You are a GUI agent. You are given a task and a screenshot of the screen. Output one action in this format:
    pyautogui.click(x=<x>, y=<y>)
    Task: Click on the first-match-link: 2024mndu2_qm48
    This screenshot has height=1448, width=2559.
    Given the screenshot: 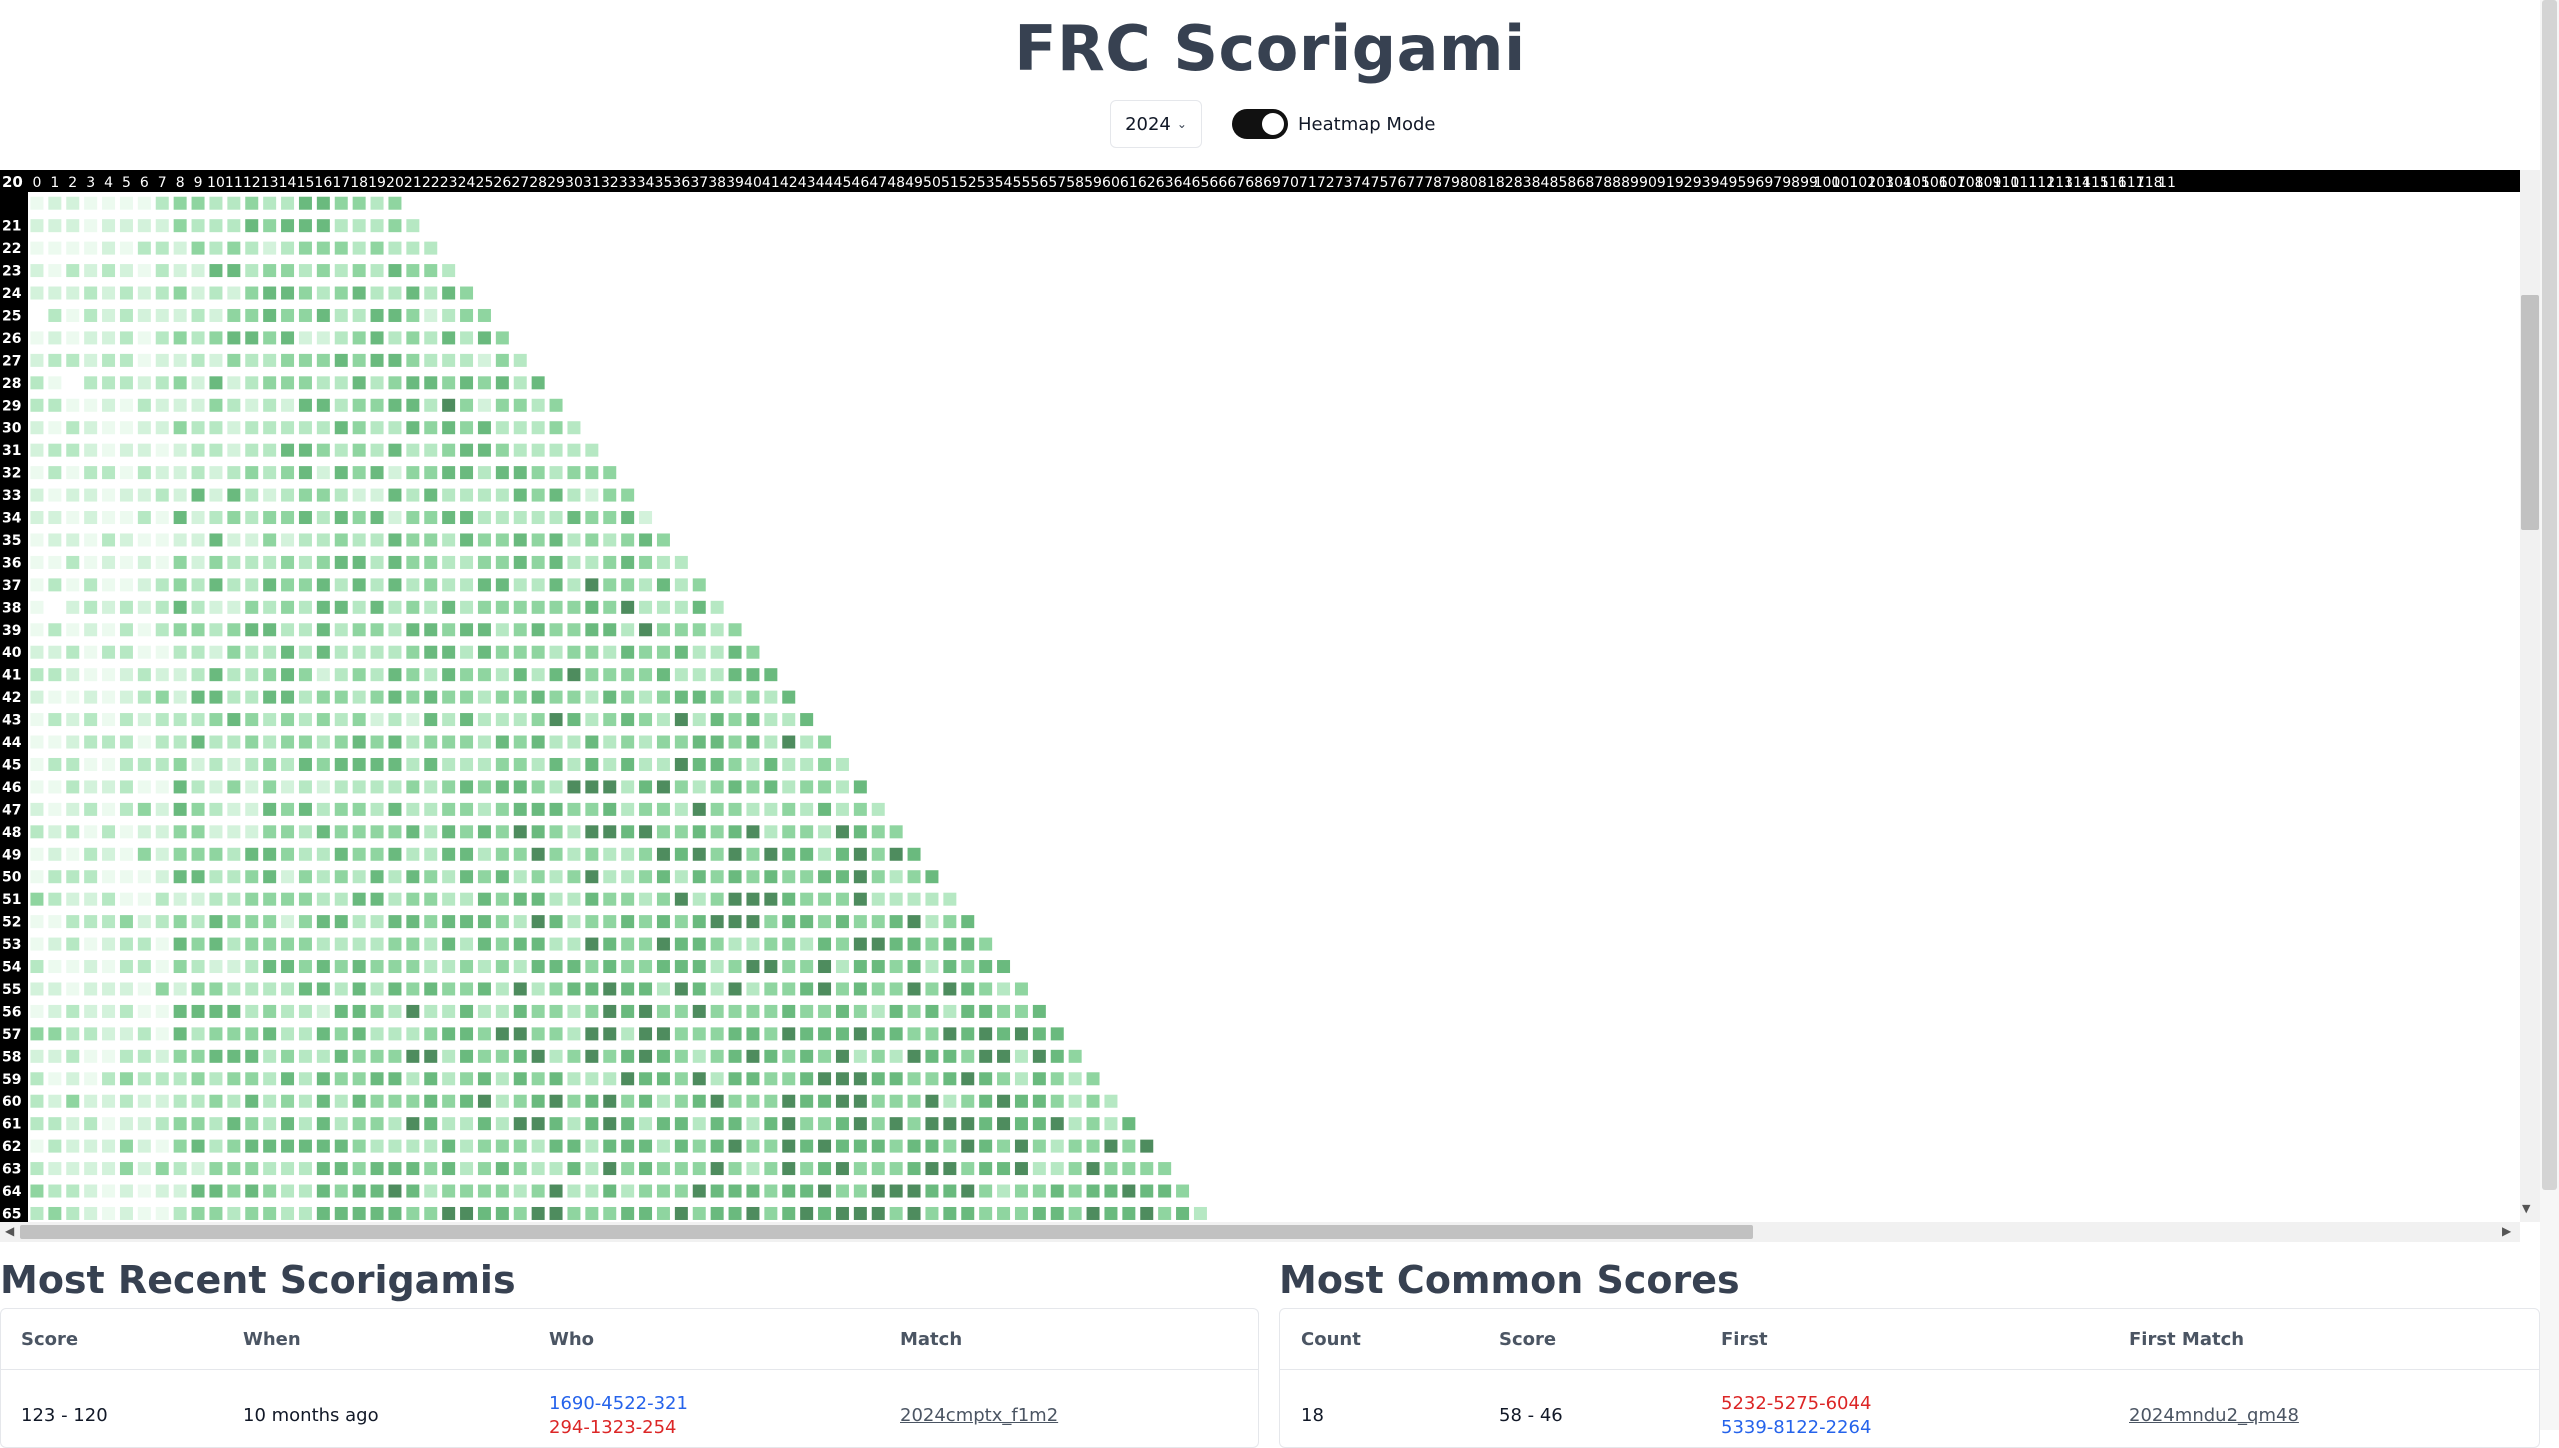 What is the action you would take?
    pyautogui.click(x=2214, y=1415)
    